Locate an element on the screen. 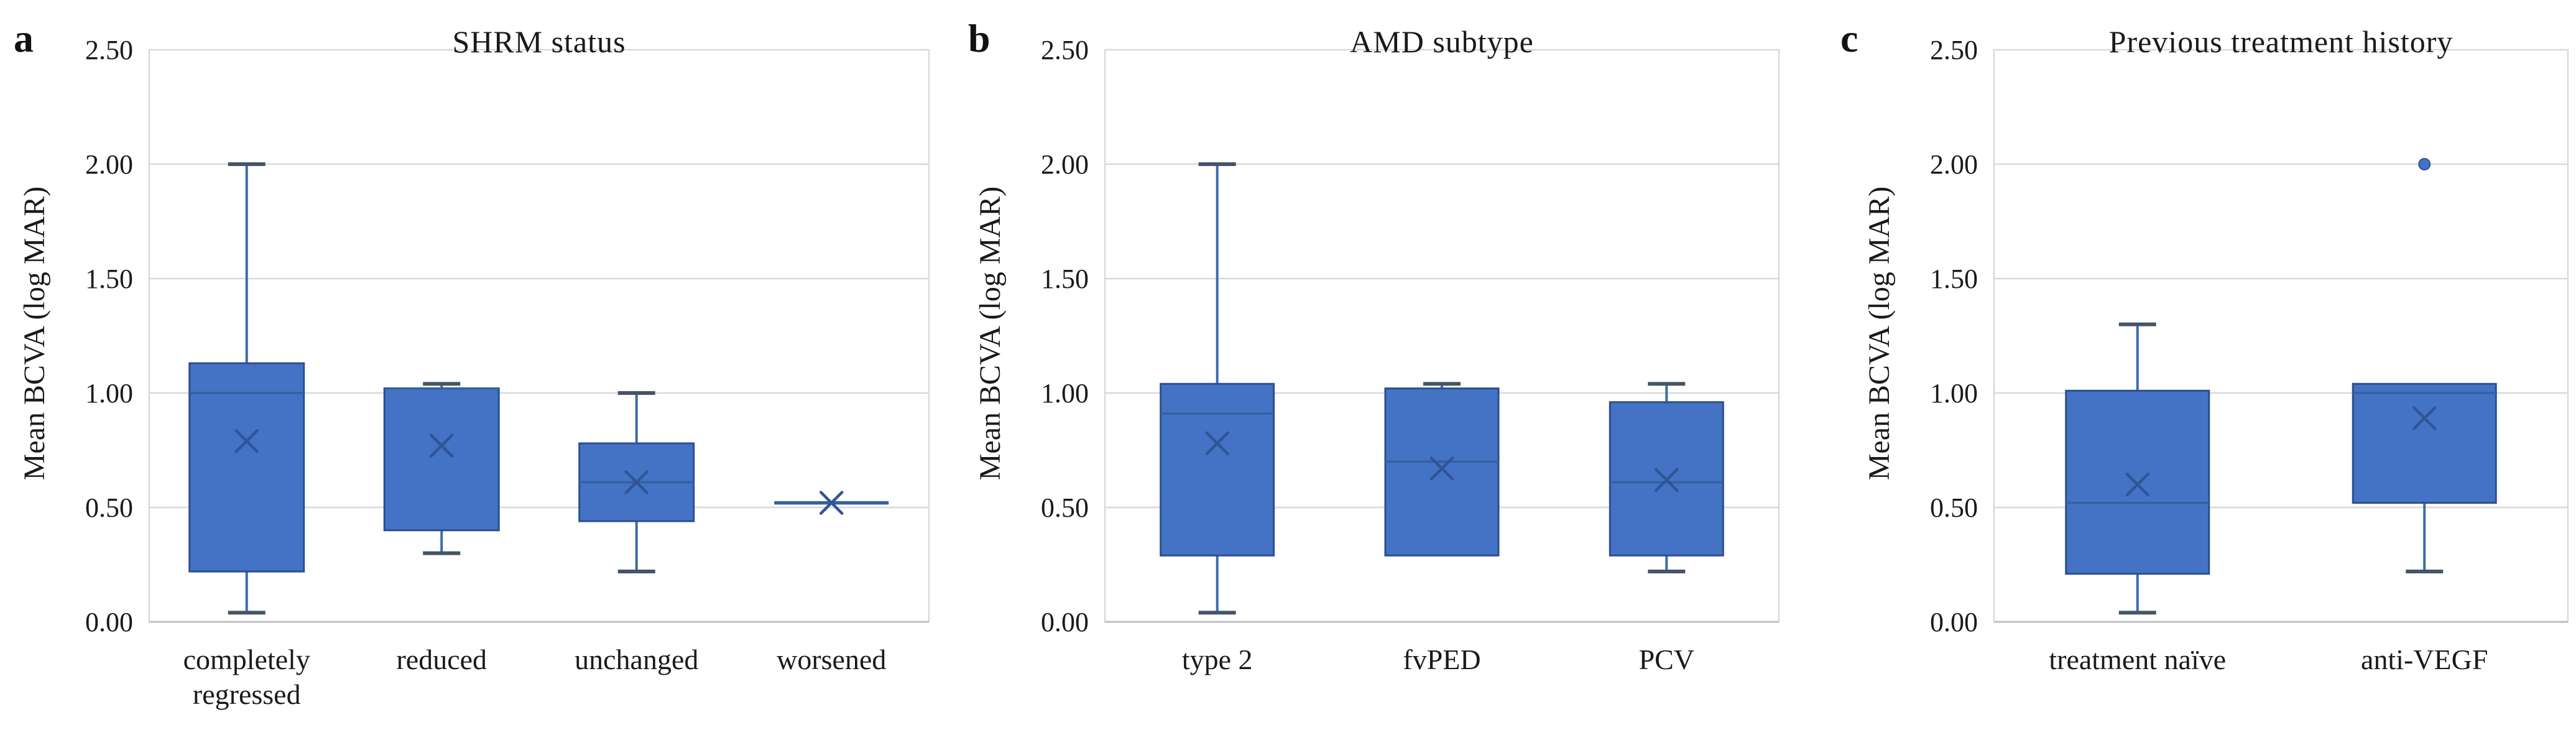 The image size is (2576, 740). panel-b-category-label-type-2: type 2 is located at coordinates (1217, 659).